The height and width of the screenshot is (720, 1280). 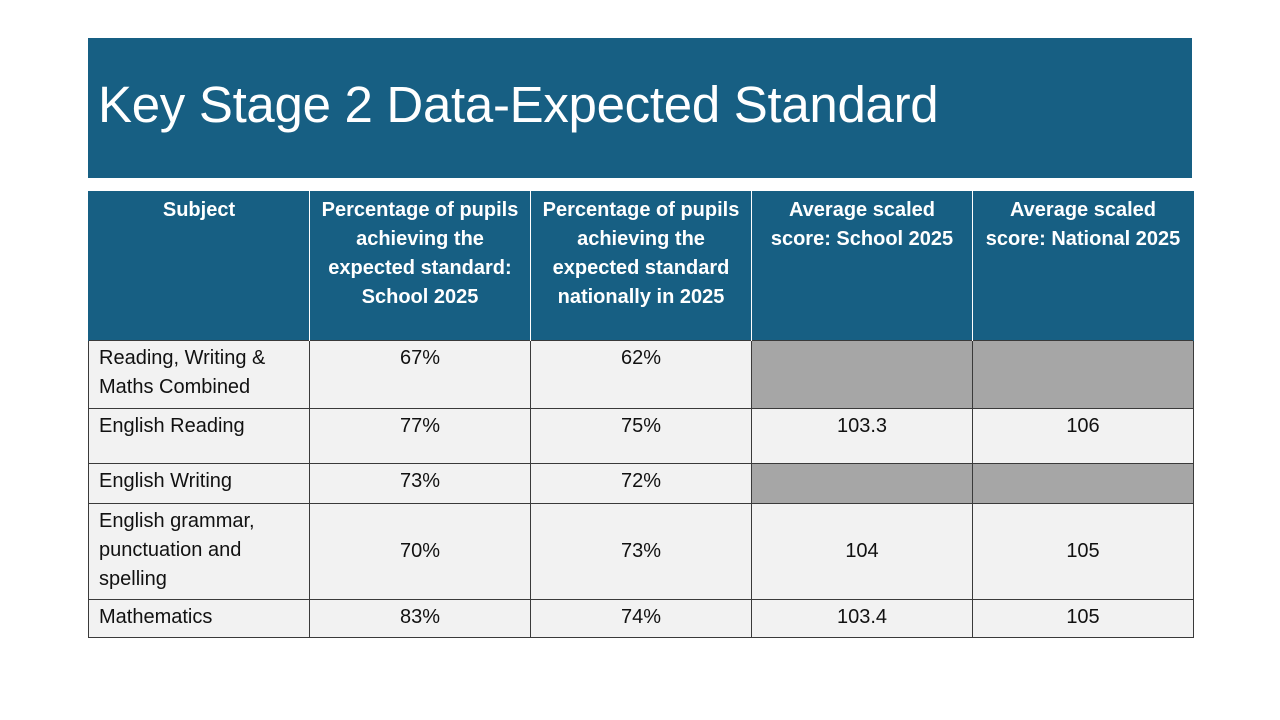 I want to click on subject-cell: English Writing, so click(x=199, y=483).